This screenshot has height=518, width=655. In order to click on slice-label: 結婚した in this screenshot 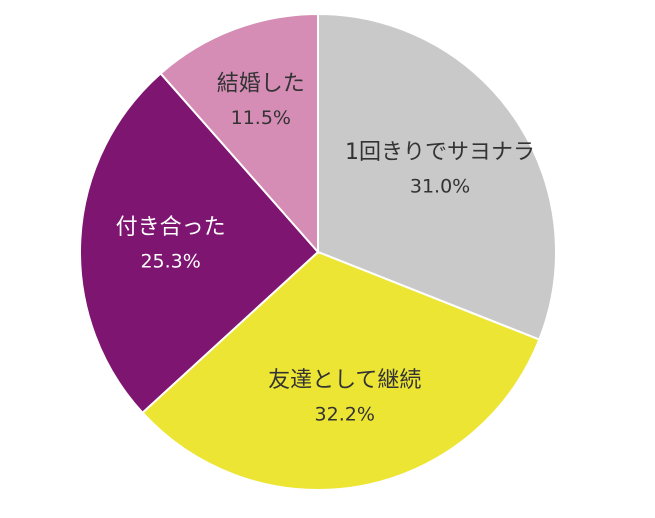, I will do `click(261, 84)`.